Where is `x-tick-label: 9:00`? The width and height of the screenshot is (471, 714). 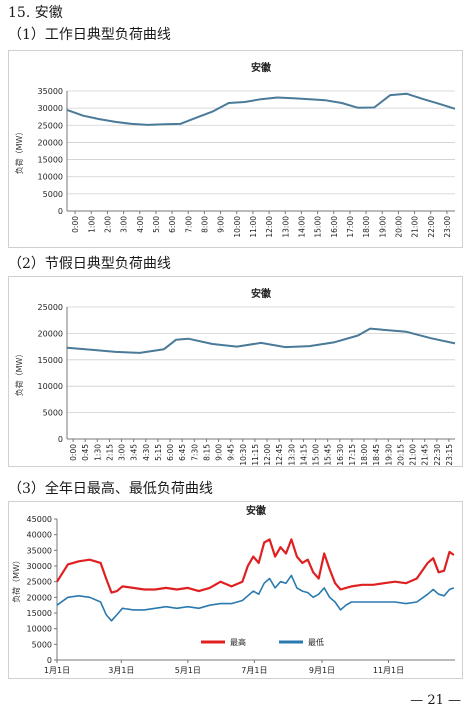
x-tick-label: 9:00 is located at coordinates (221, 224).